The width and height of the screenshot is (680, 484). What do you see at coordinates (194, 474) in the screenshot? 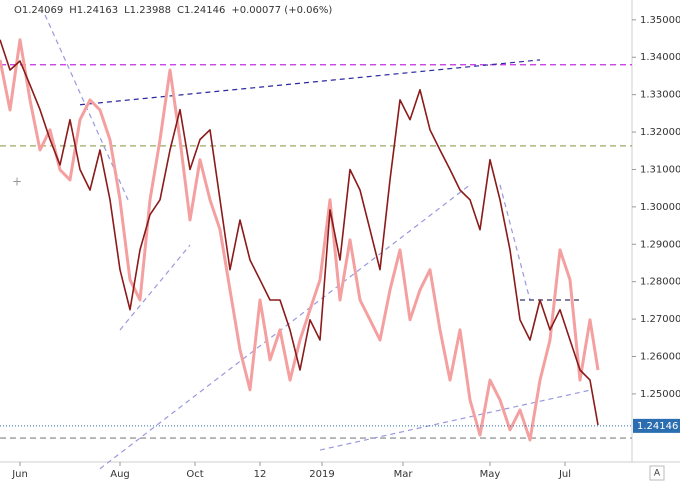
I see `x-tick-label: Oct` at bounding box center [194, 474].